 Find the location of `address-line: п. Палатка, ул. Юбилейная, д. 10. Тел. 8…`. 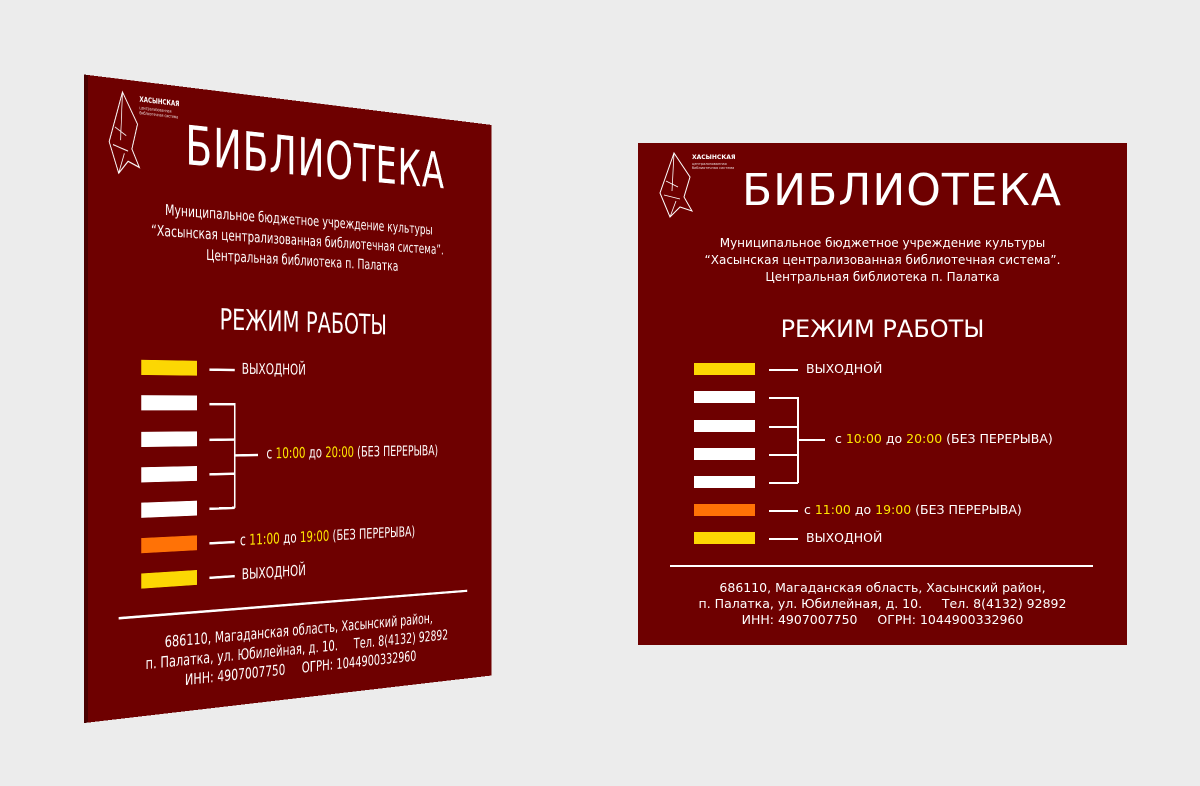

address-line: п. Палатка, ул. Юбилейная, д. 10. Тел. 8… is located at coordinates (882, 603).